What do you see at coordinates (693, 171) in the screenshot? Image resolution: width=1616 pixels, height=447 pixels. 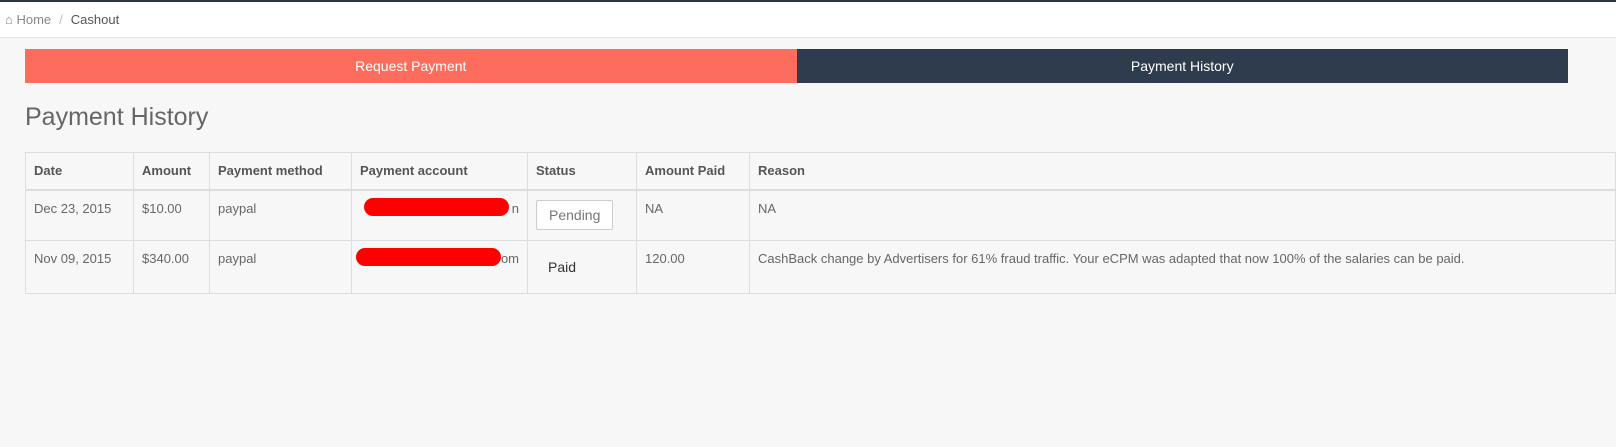 I see `header-amount-paid: Amount Paid` at bounding box center [693, 171].